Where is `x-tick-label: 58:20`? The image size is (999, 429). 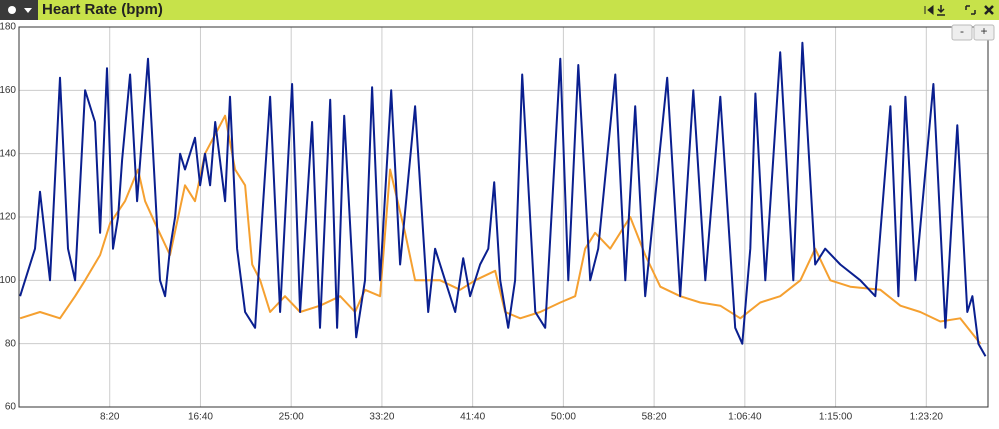
x-tick-label: 58:20 is located at coordinates (654, 417).